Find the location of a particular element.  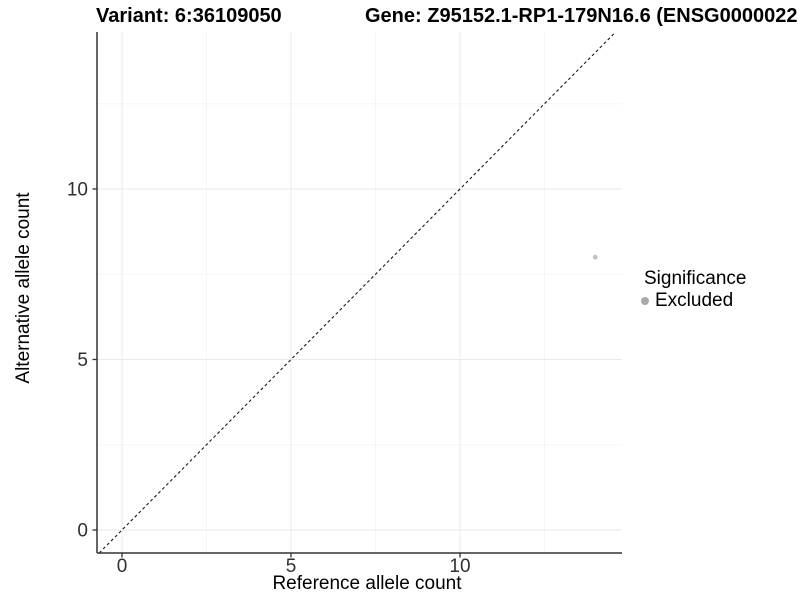

x-tick-label: 5 is located at coordinates (291, 566).